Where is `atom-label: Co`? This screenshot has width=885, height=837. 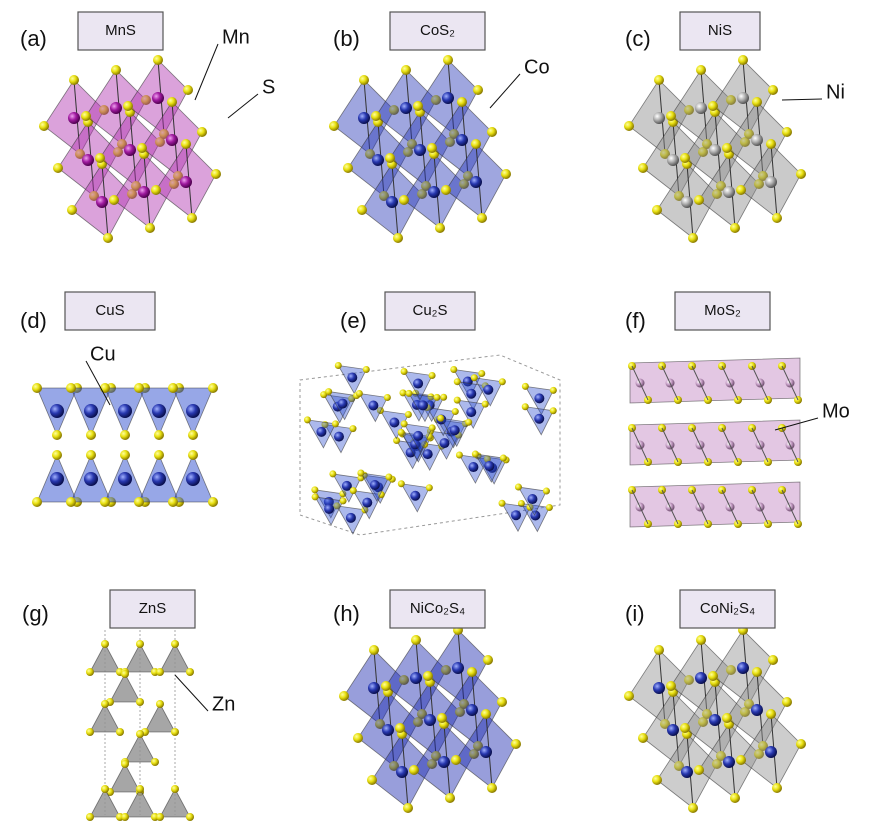 atom-label: Co is located at coordinates (537, 67).